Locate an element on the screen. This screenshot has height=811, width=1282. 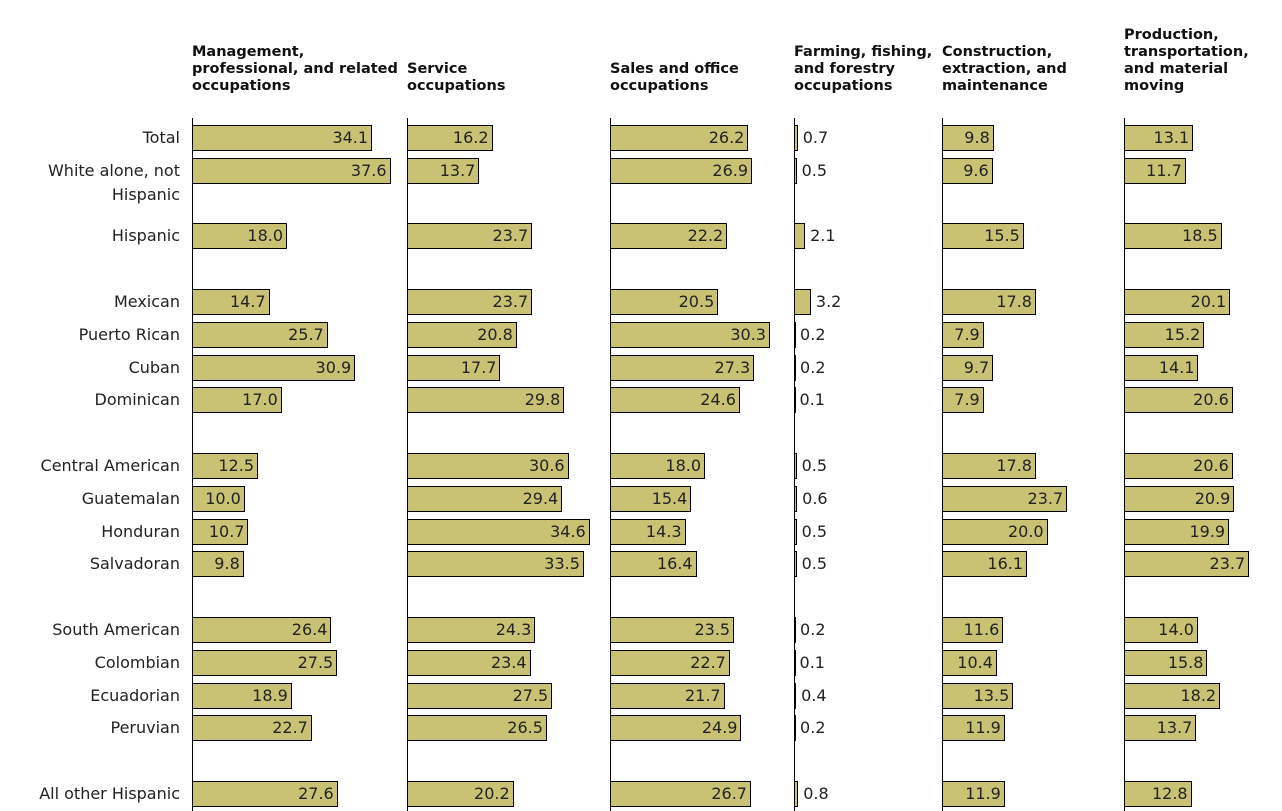
value-label: 16.1 is located at coordinates (1005, 564).